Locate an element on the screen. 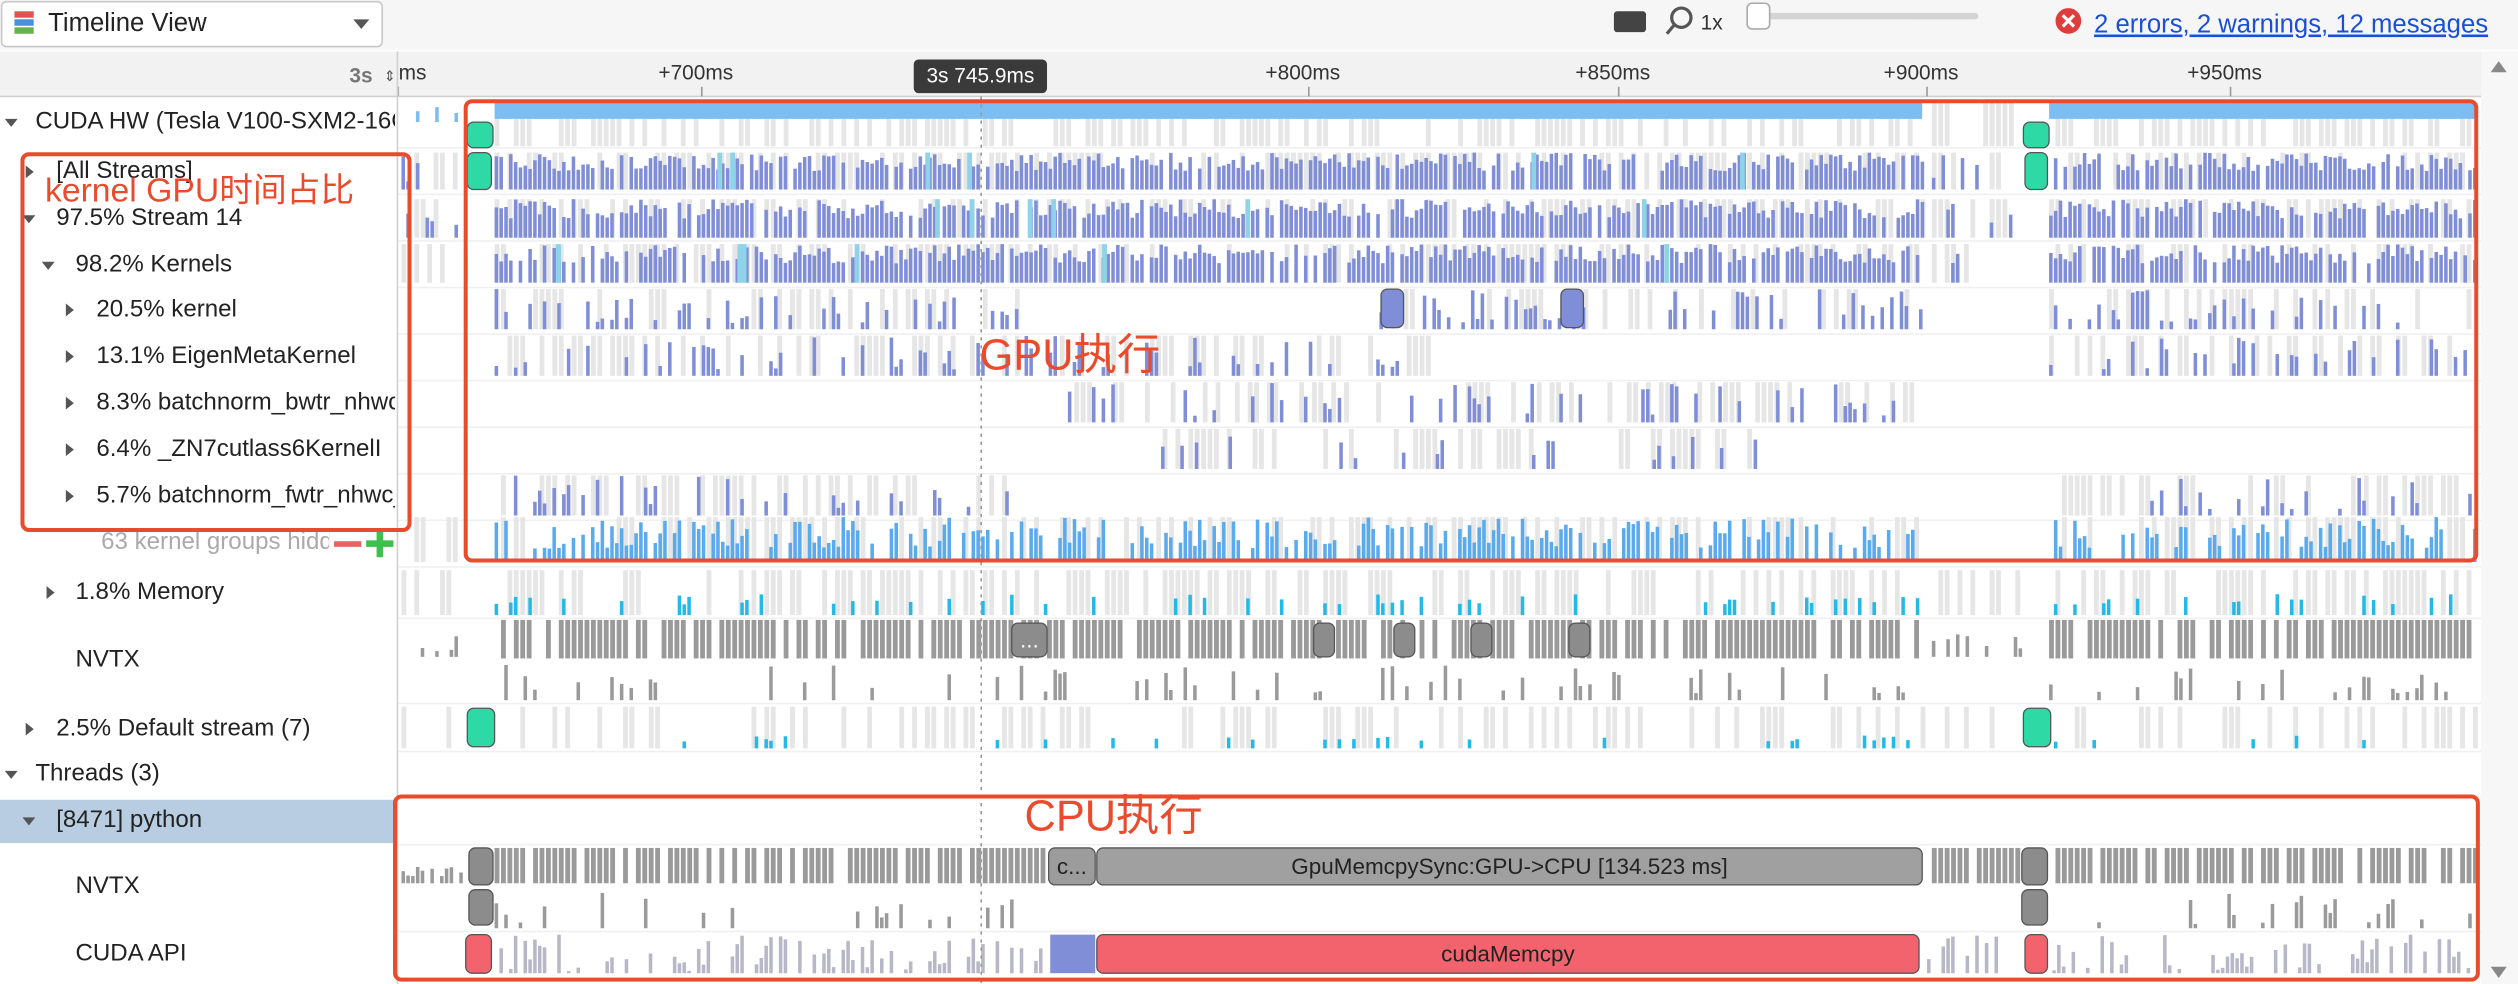 Image resolution: width=2518 pixels, height=984 pixels. tree-row-label: 20.5% kernel is located at coordinates (166, 308).